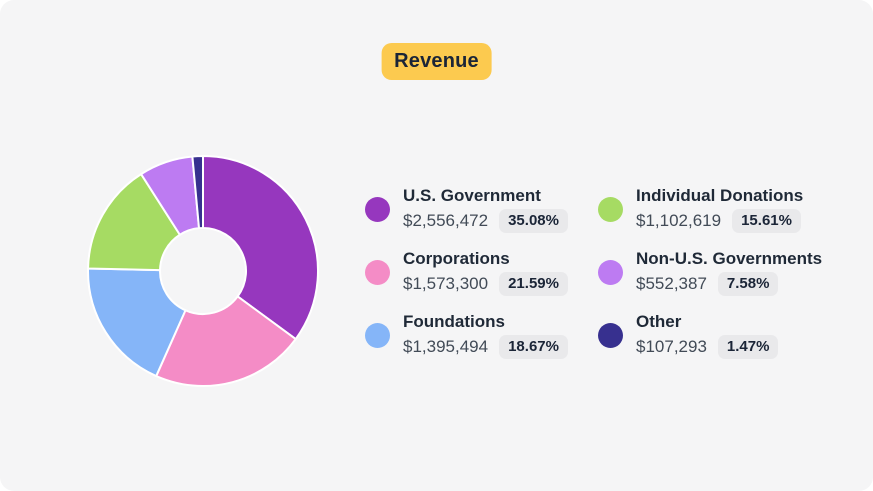 Image resolution: width=873 pixels, height=491 pixels. What do you see at coordinates (720, 195) in the screenshot?
I see `legend-label: Individual Donations` at bounding box center [720, 195].